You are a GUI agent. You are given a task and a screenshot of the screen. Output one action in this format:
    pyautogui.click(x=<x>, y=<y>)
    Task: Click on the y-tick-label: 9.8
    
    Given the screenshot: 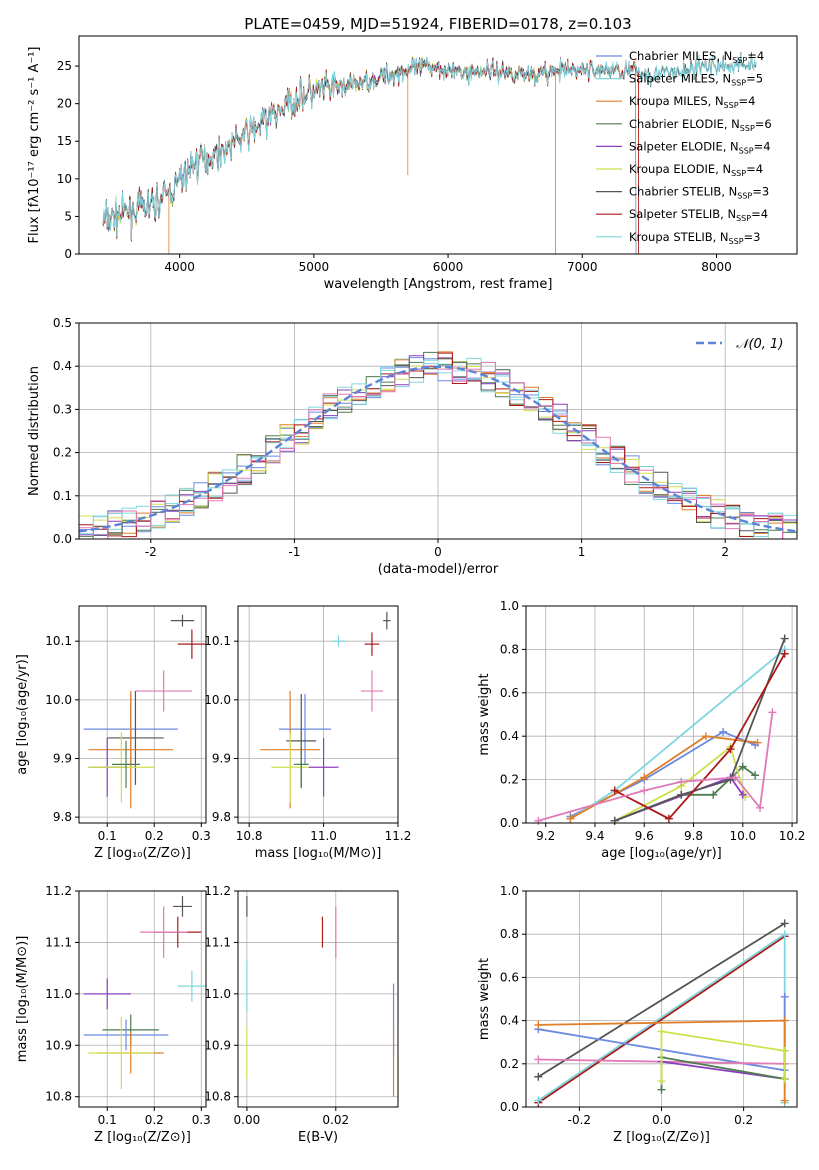 What is the action you would take?
    pyautogui.click(x=62, y=817)
    